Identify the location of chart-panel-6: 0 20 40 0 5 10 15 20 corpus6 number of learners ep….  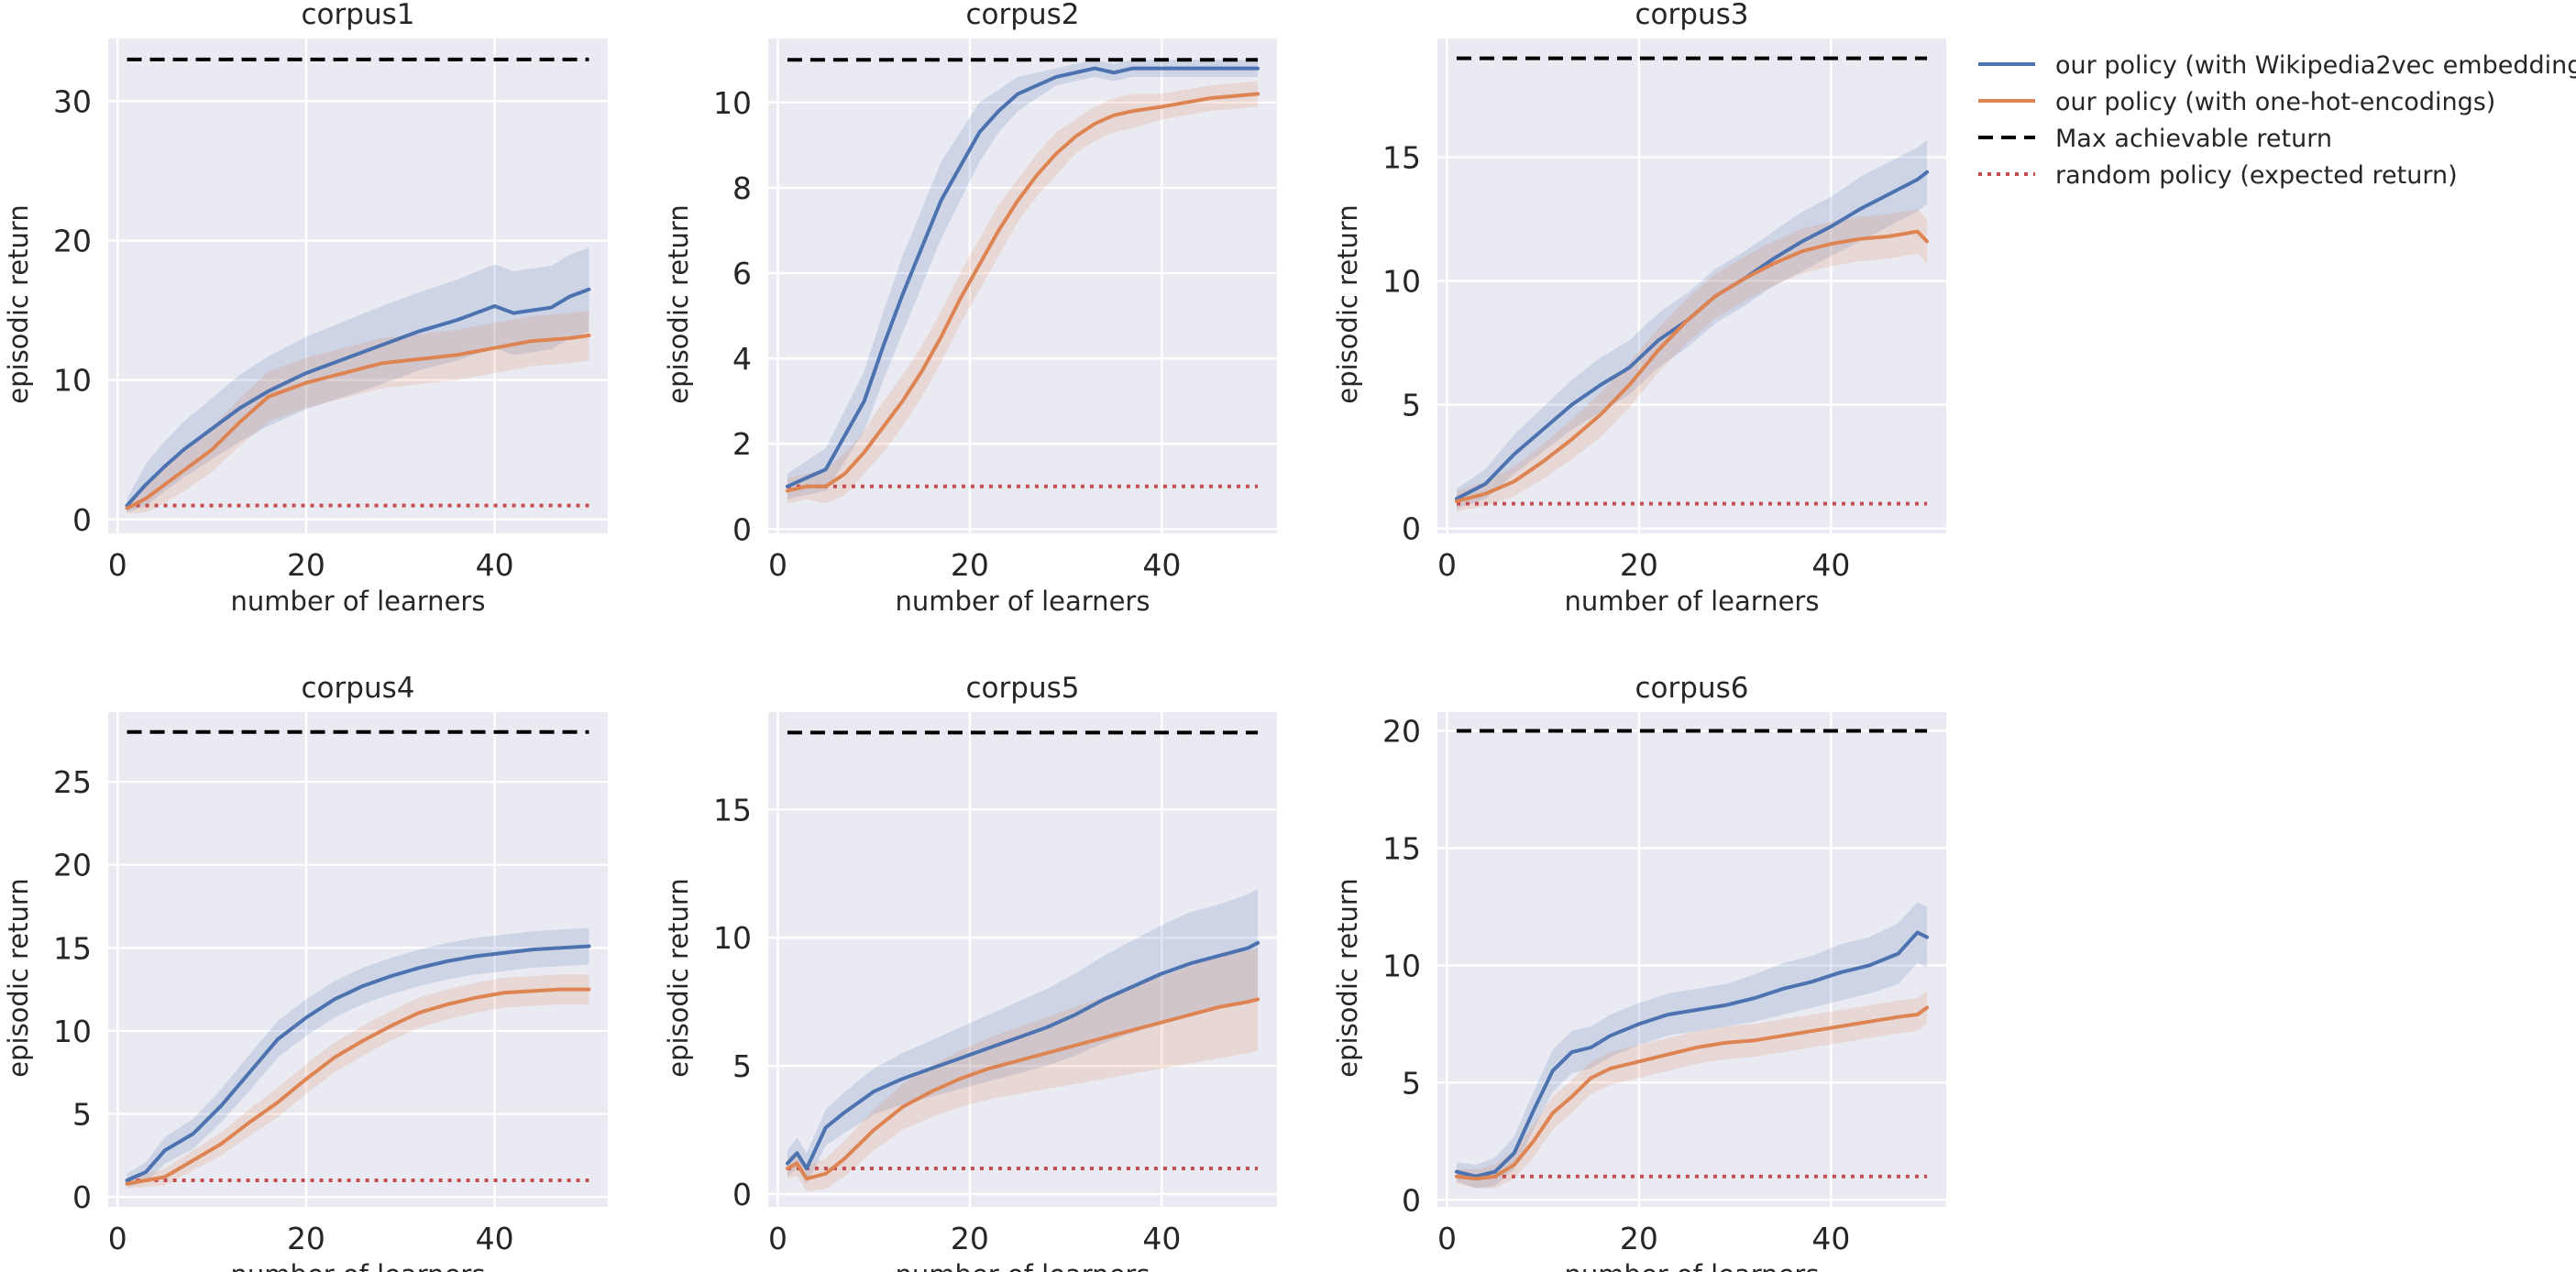
(1639, 972).